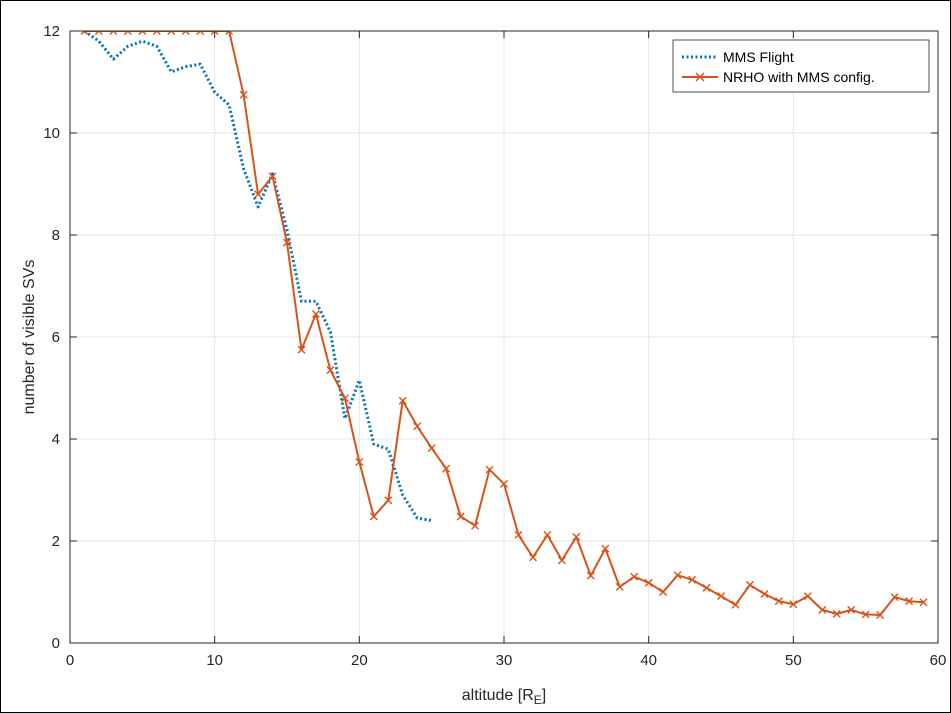 The height and width of the screenshot is (713, 951). Describe the element at coordinates (56, 337) in the screenshot. I see `y-tick-label: 6` at that location.